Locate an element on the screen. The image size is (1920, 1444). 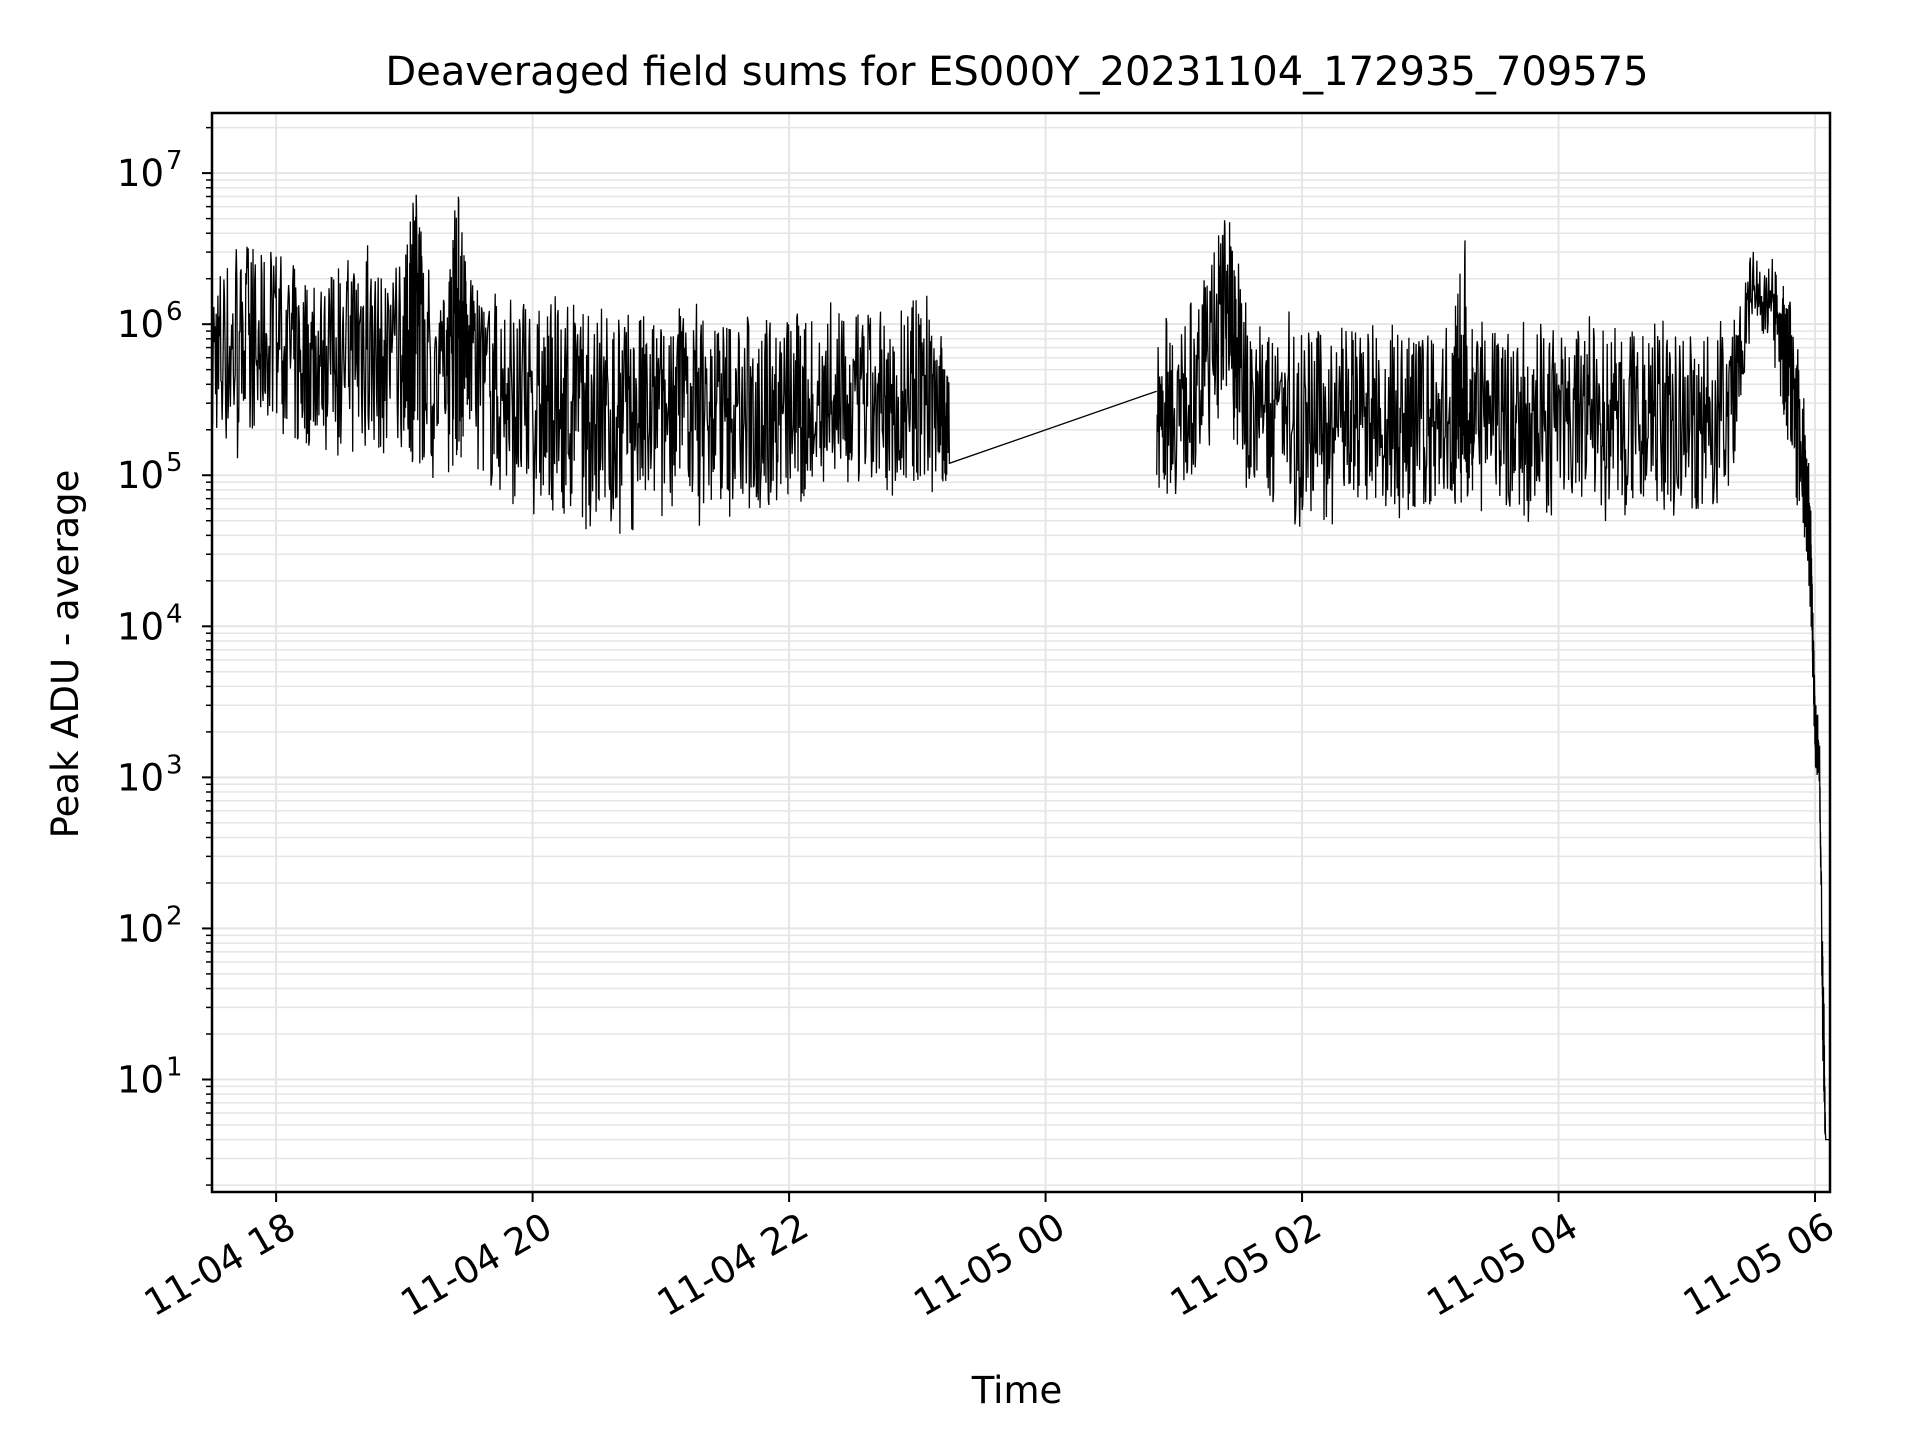
y-tick-label-exponent: 2 is located at coordinates (174, 916).